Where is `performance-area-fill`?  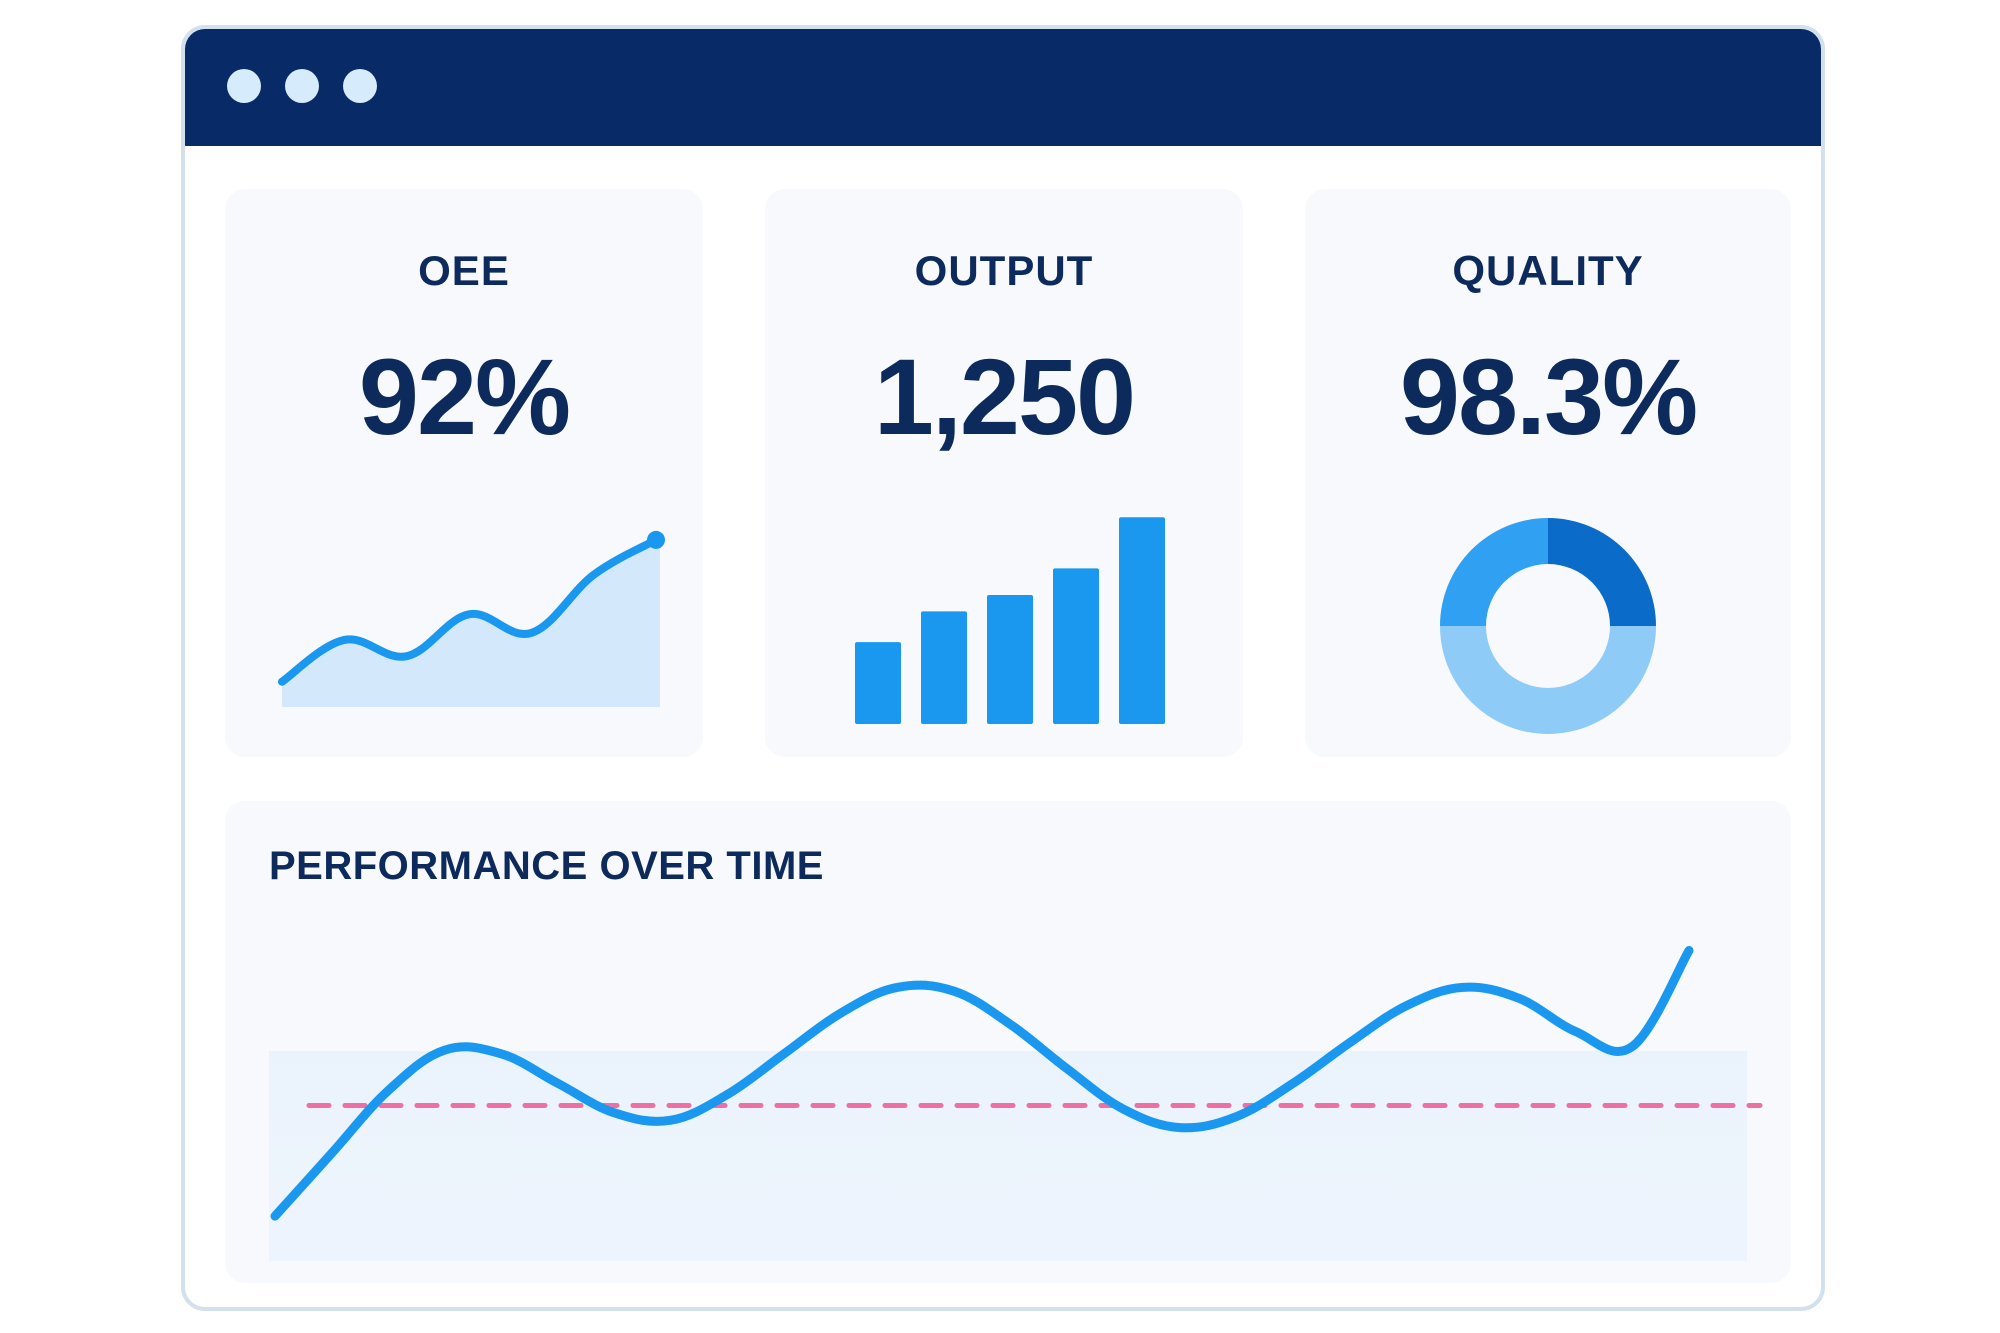
performance-area-fill is located at coordinates (1008, 1156).